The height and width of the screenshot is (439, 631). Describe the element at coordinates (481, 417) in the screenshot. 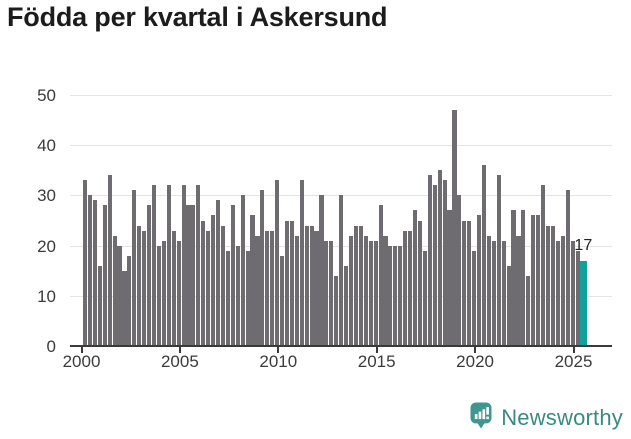

I see `newsworthy-speech-bubble-chart-icon` at that location.